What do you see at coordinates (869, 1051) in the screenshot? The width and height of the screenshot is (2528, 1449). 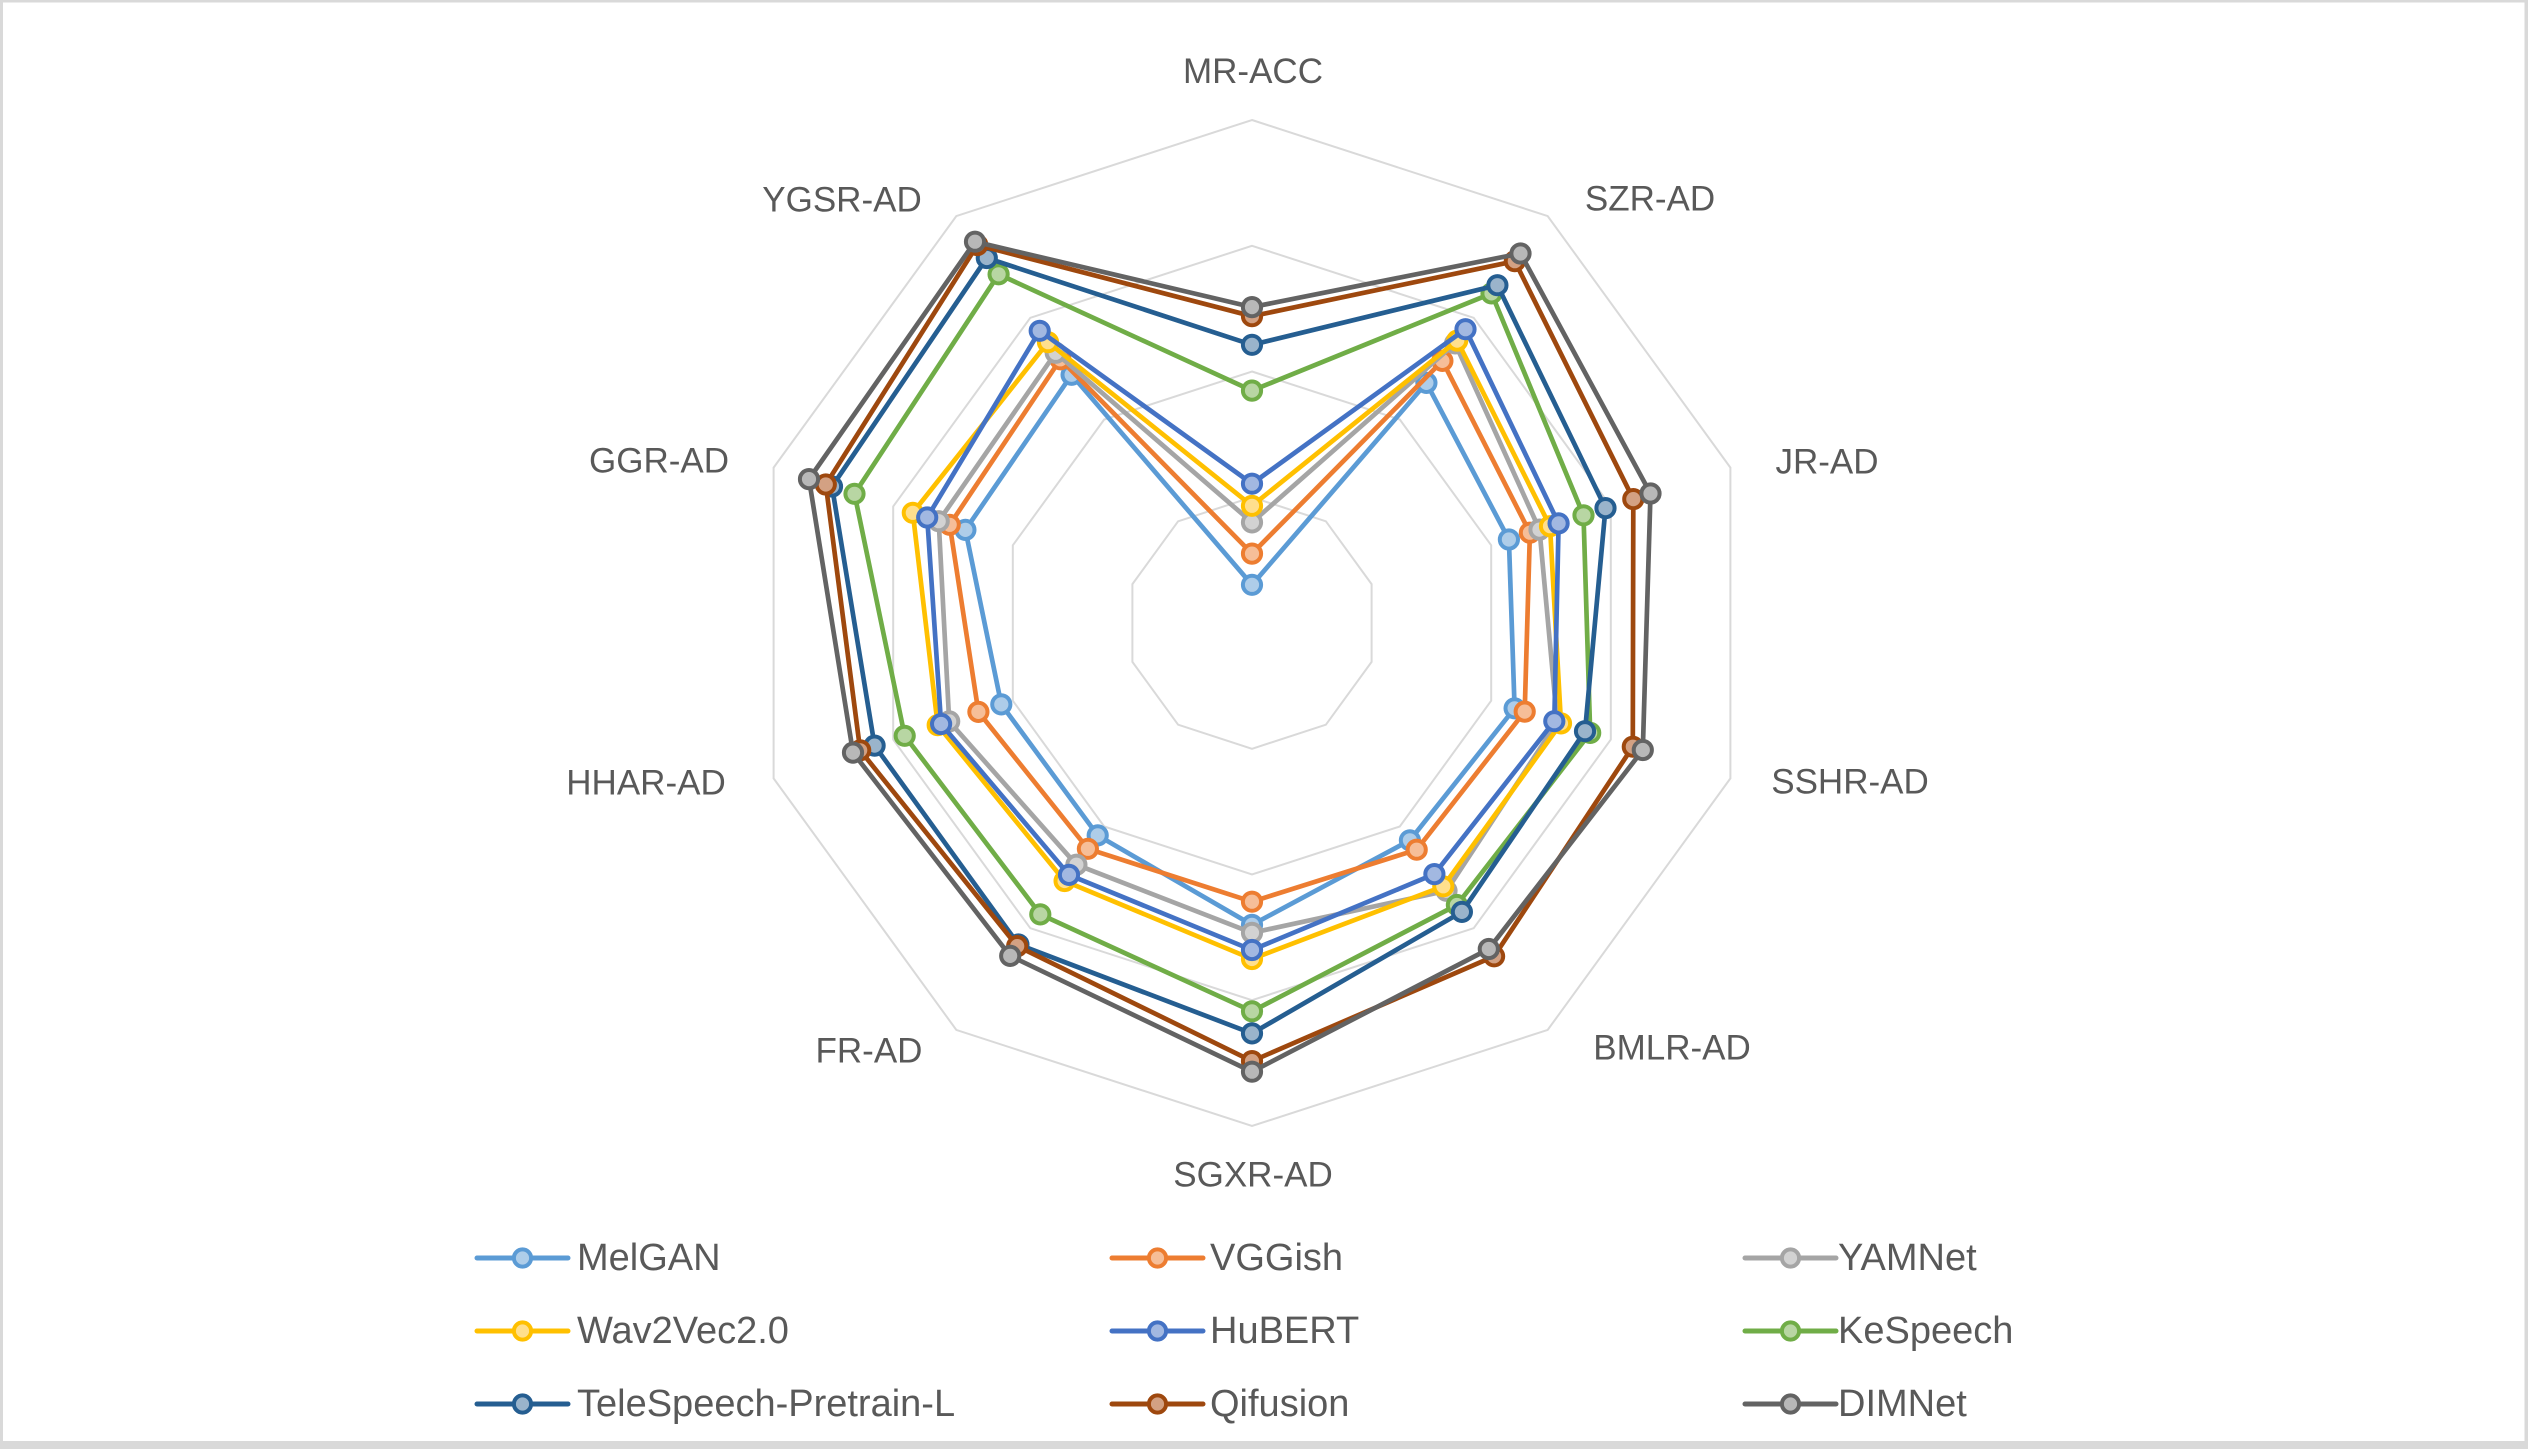 I see `svg-text: FR-AD` at bounding box center [869, 1051].